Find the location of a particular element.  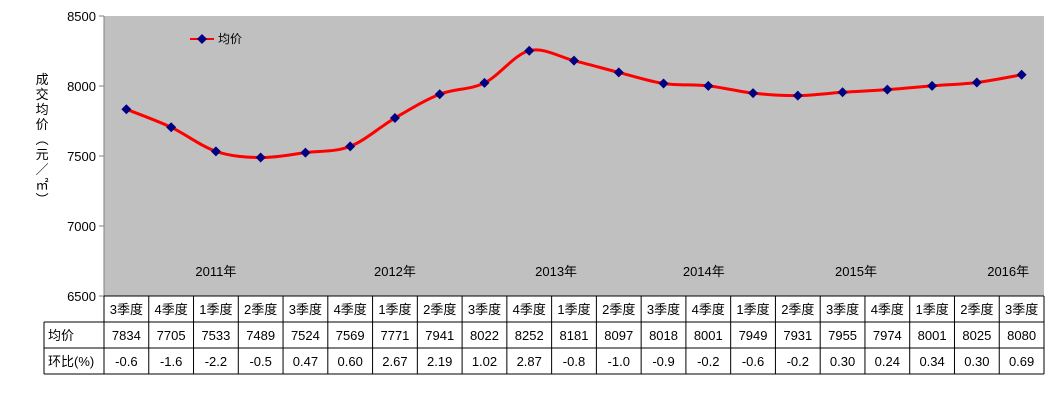

table-cell: -0.5 is located at coordinates (260, 361).